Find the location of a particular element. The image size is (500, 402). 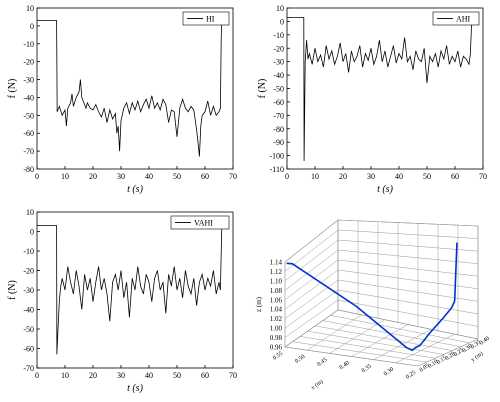

x-tick-label: 0.45 is located at coordinates (322, 362).